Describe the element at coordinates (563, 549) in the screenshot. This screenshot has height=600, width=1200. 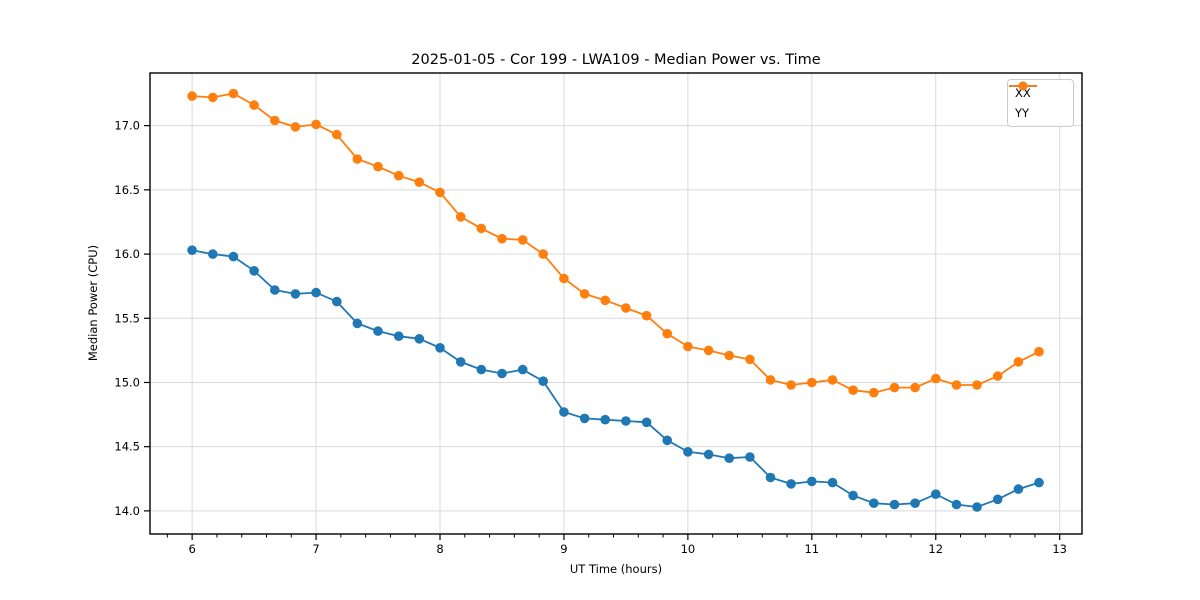
I see `x-tick-label: 9` at that location.